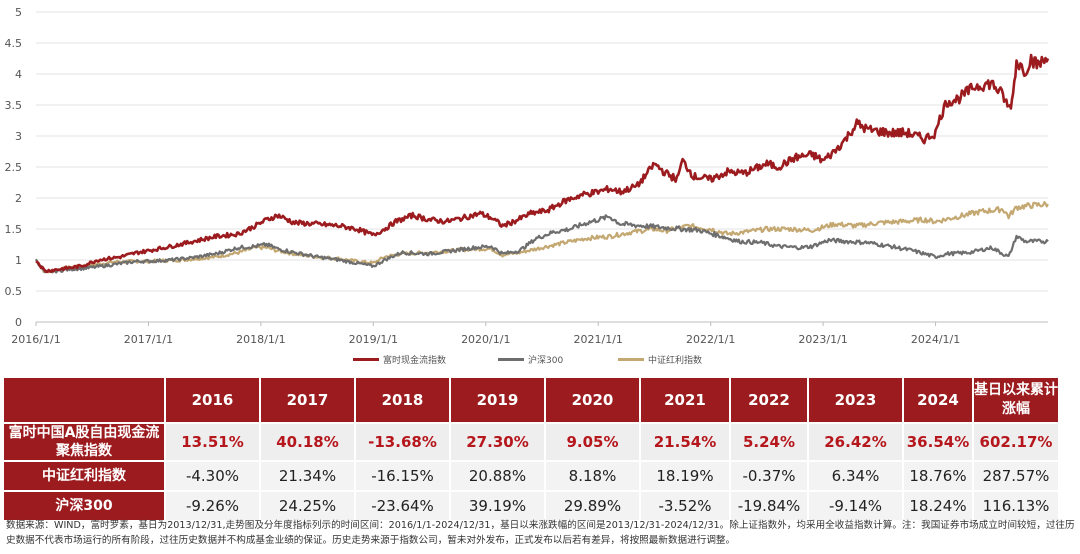  I want to click on table-cell: 20.88%, so click(497, 476).